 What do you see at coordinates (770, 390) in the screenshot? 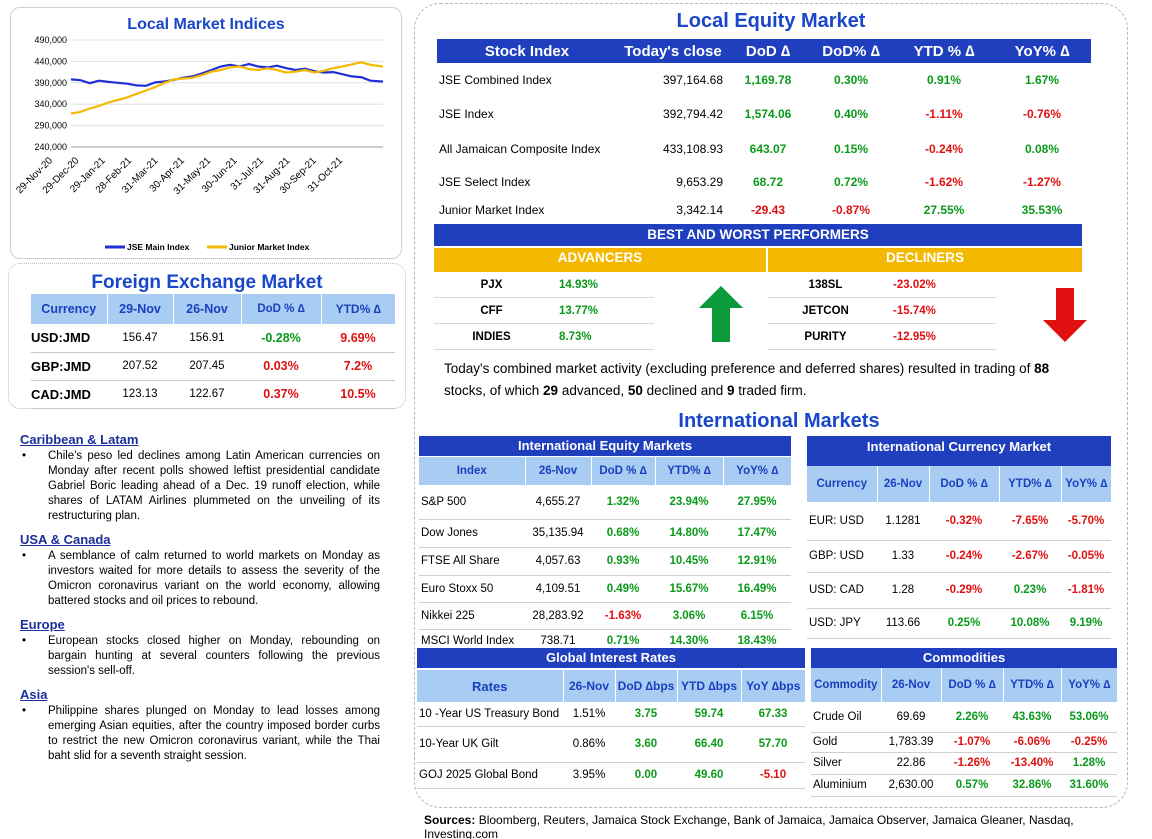
I see `activity-t5: traded firm.` at bounding box center [770, 390].